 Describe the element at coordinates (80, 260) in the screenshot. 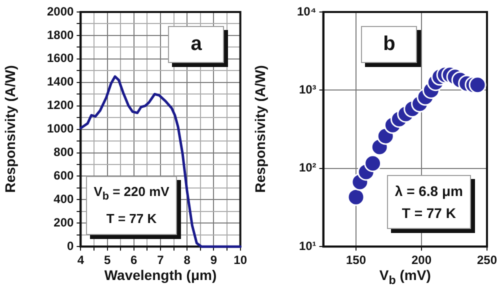

I see `x-tick-label: 4` at that location.